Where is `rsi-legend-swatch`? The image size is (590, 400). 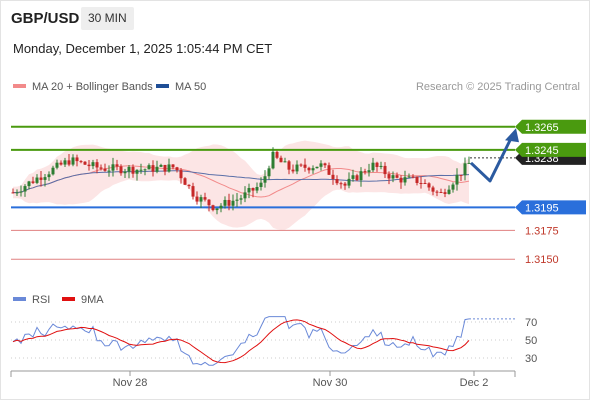 rsi-legend-swatch is located at coordinates (19, 299).